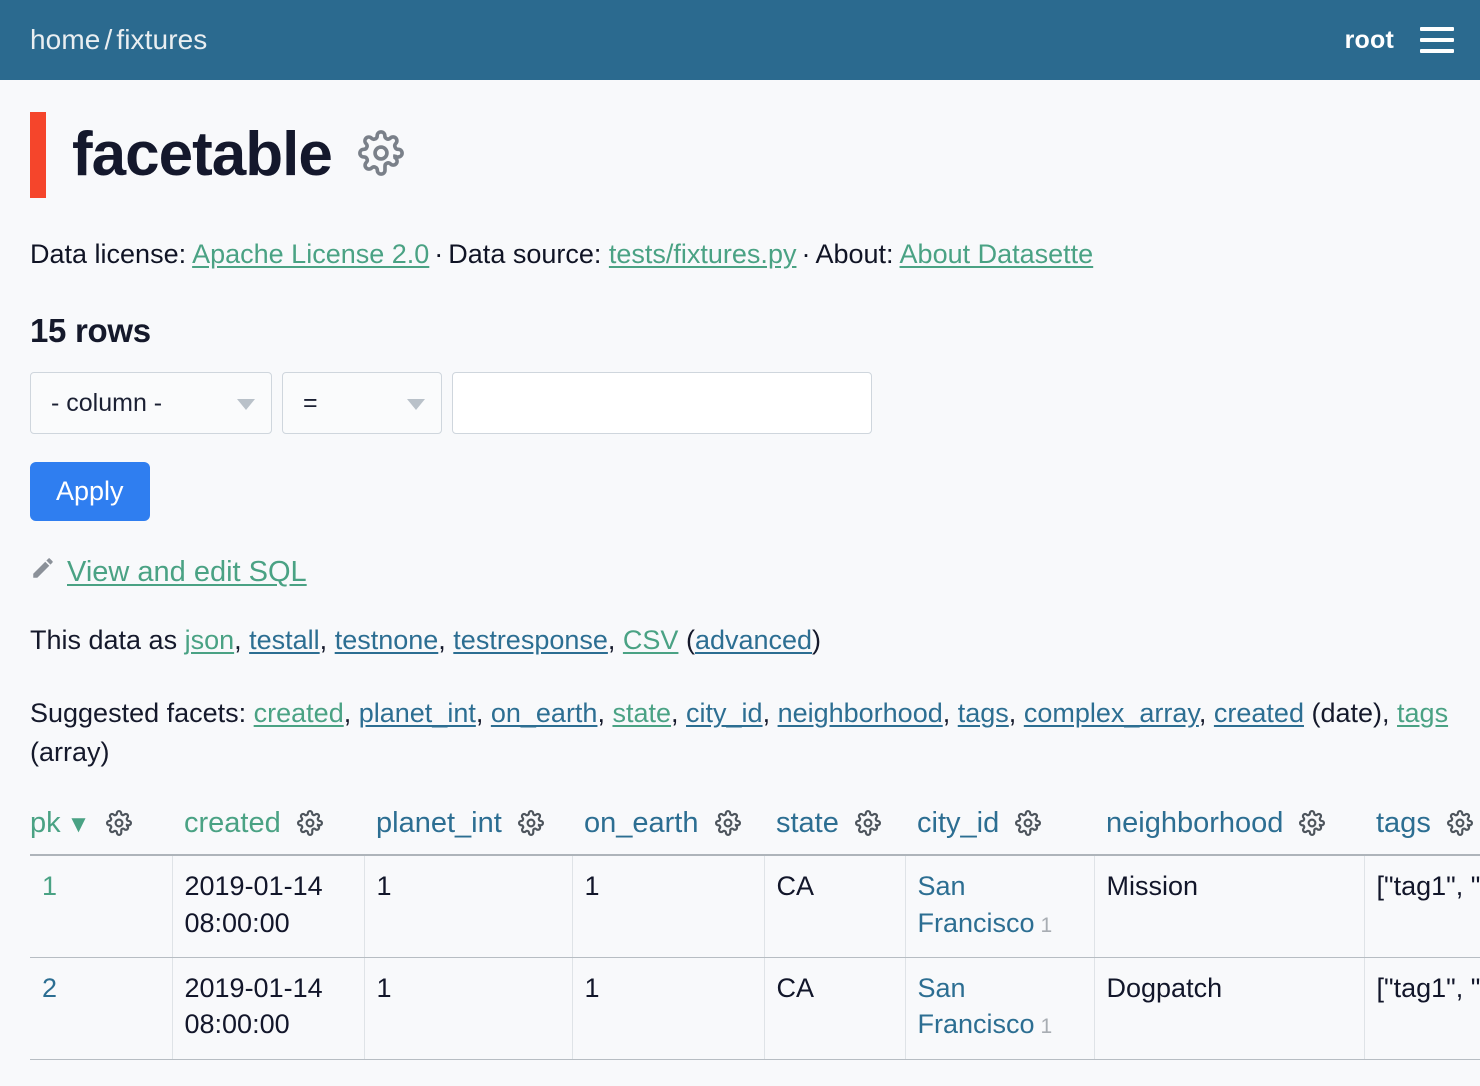 The image size is (1480, 1086). Describe the element at coordinates (544, 713) in the screenshot. I see `facet-link-on_earth: on_earth` at that location.